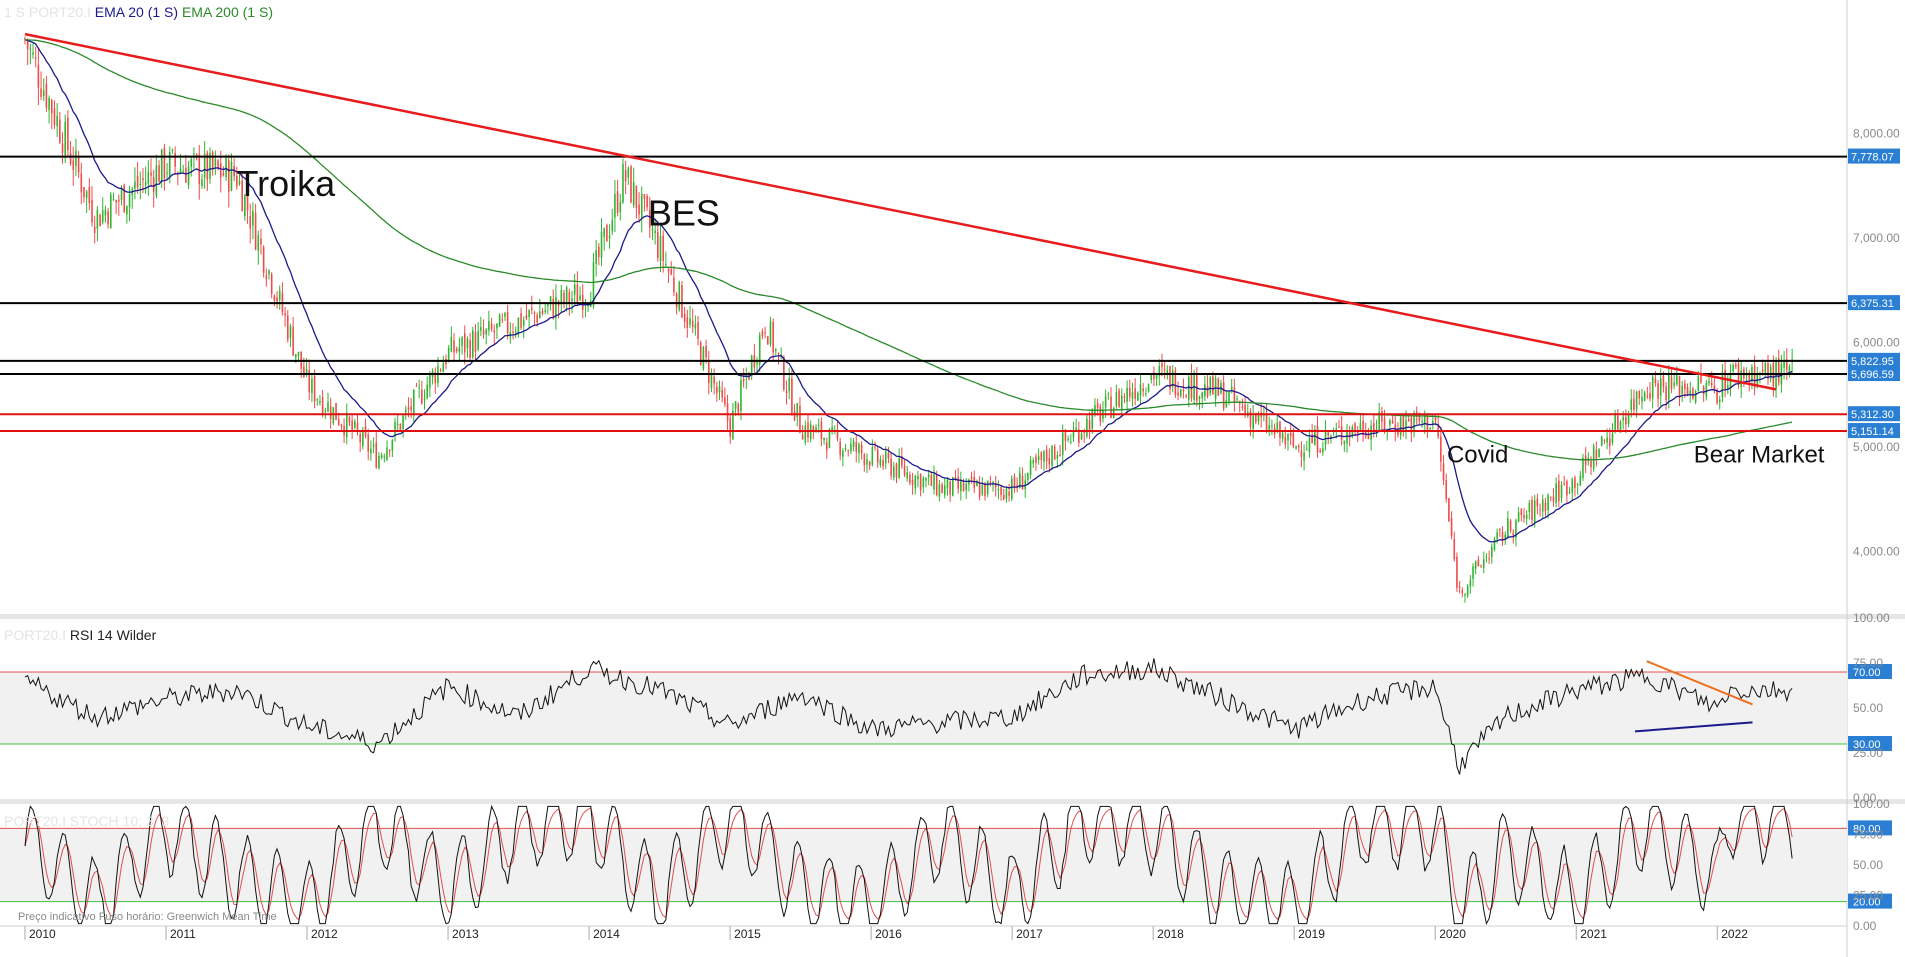 The width and height of the screenshot is (1905, 957). What do you see at coordinates (287, 183) in the screenshot?
I see `annotation-troika: Troika` at bounding box center [287, 183].